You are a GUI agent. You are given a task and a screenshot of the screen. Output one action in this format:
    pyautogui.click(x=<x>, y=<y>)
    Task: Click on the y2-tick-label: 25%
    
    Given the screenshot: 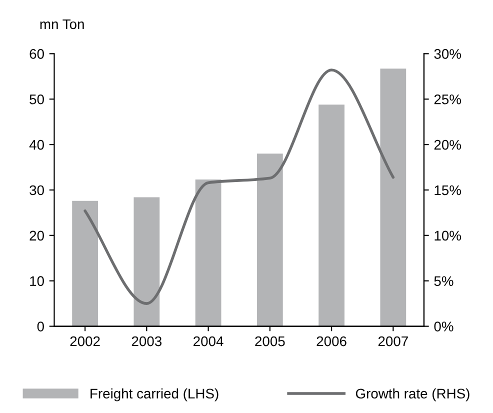 What is the action you would take?
    pyautogui.click(x=448, y=99)
    